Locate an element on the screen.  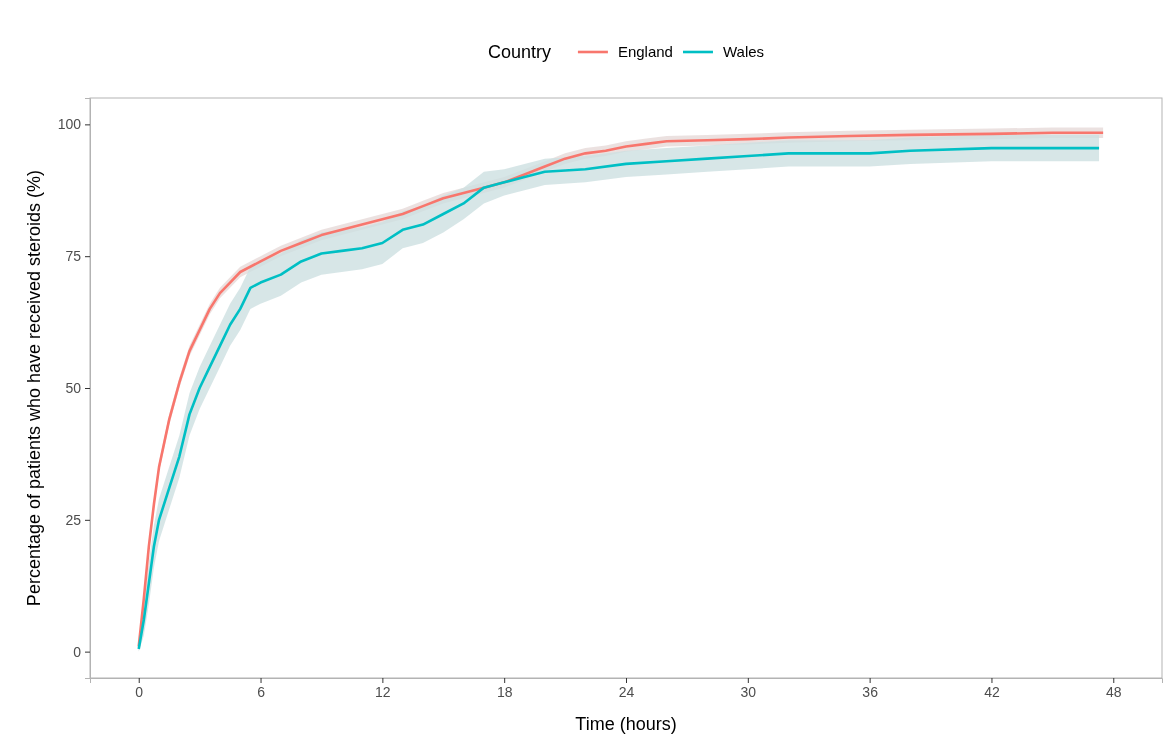
y-tick-label: 50 is located at coordinates (73, 387).